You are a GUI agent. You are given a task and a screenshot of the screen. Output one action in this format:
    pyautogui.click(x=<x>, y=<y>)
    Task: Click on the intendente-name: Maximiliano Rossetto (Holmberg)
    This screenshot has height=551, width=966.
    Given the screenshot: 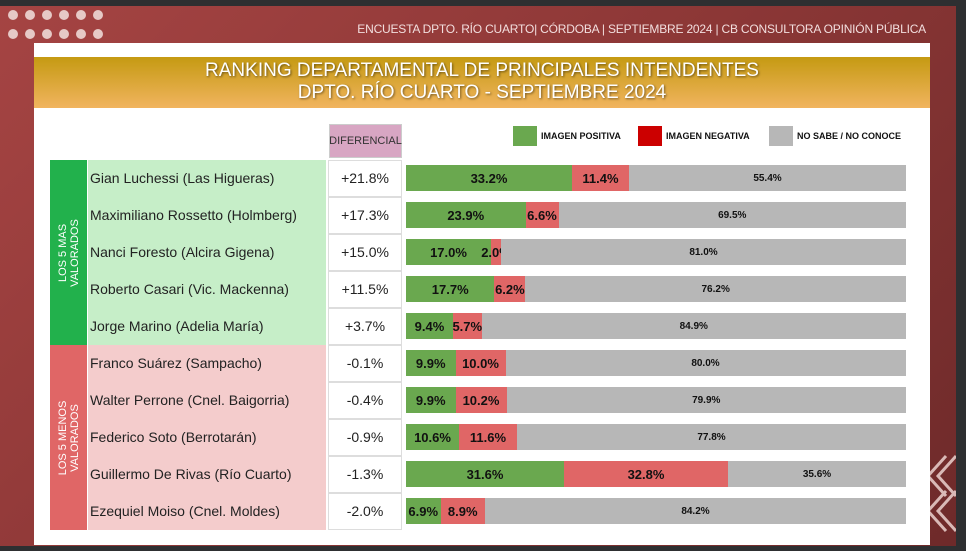 What is the action you would take?
    pyautogui.click(x=207, y=215)
    